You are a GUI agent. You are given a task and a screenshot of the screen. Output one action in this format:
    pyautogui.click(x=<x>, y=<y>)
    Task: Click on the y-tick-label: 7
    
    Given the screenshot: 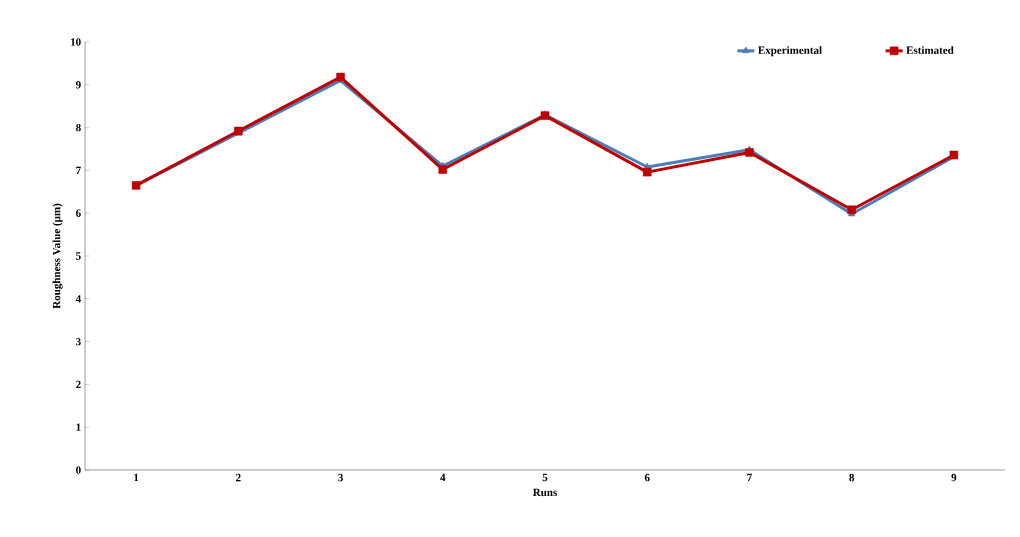 What is the action you would take?
    pyautogui.click(x=78, y=170)
    